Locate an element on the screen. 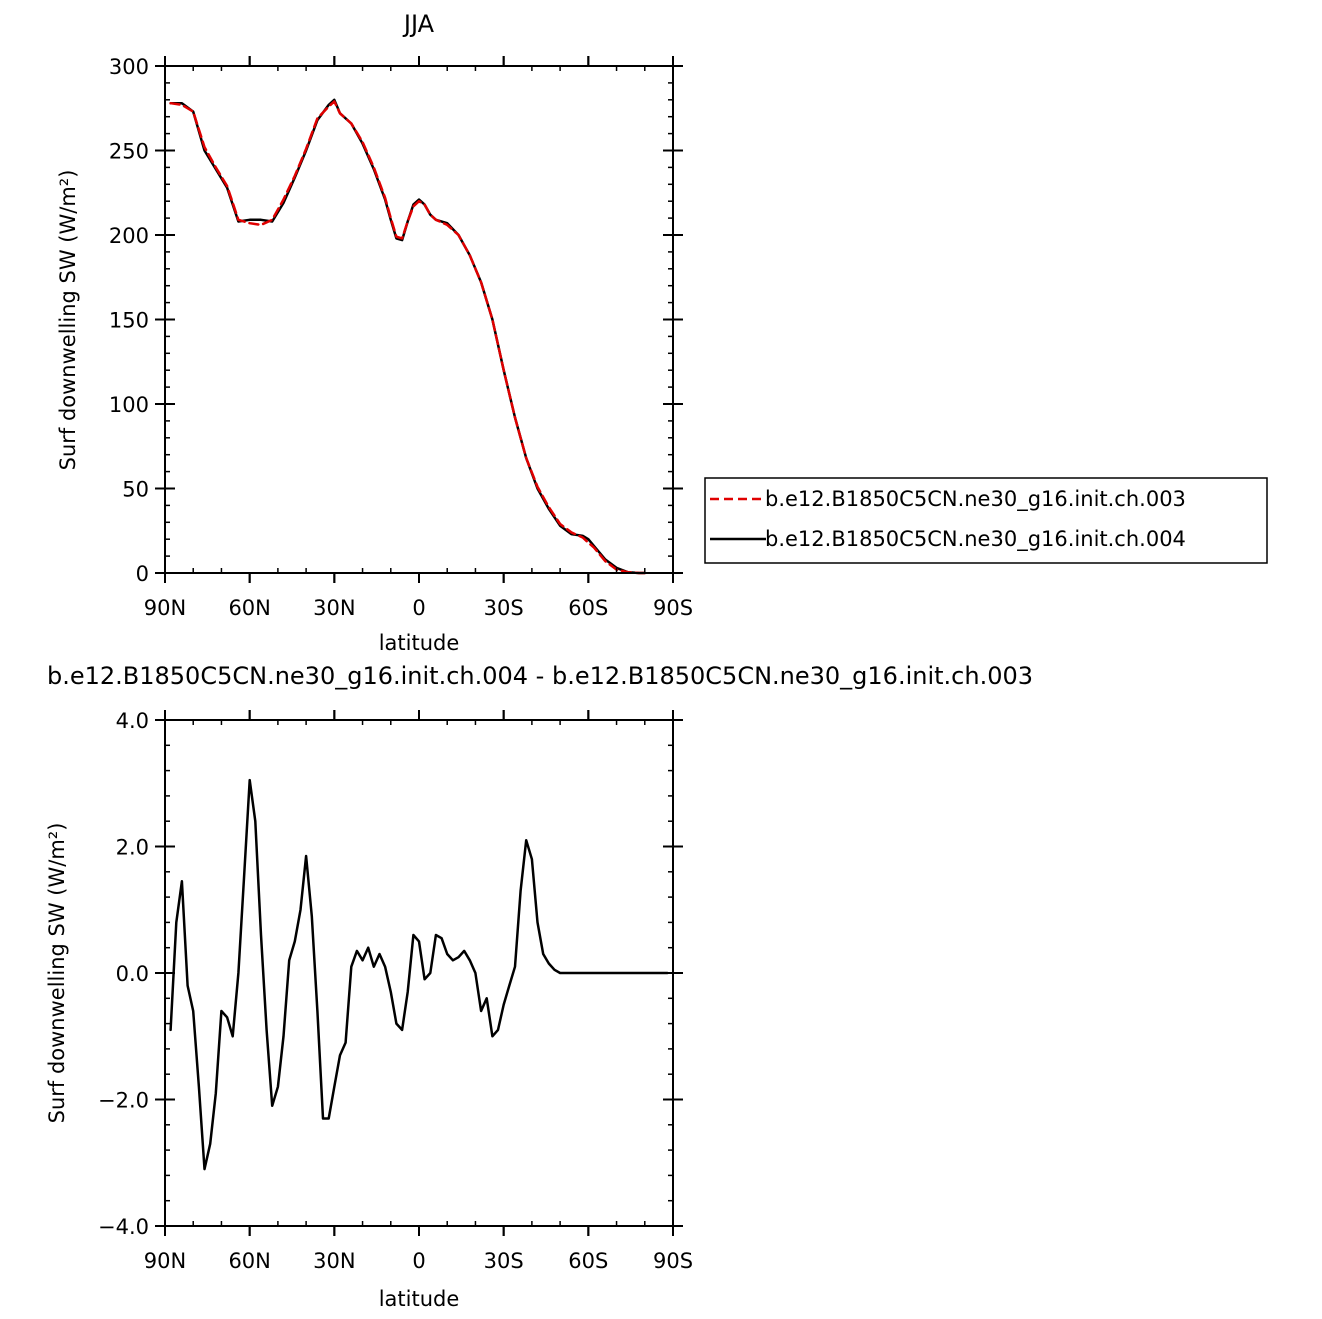 Image resolution: width=1322 pixels, height=1319 pixels. bottom-x-tick-label: 30S is located at coordinates (504, 1261).